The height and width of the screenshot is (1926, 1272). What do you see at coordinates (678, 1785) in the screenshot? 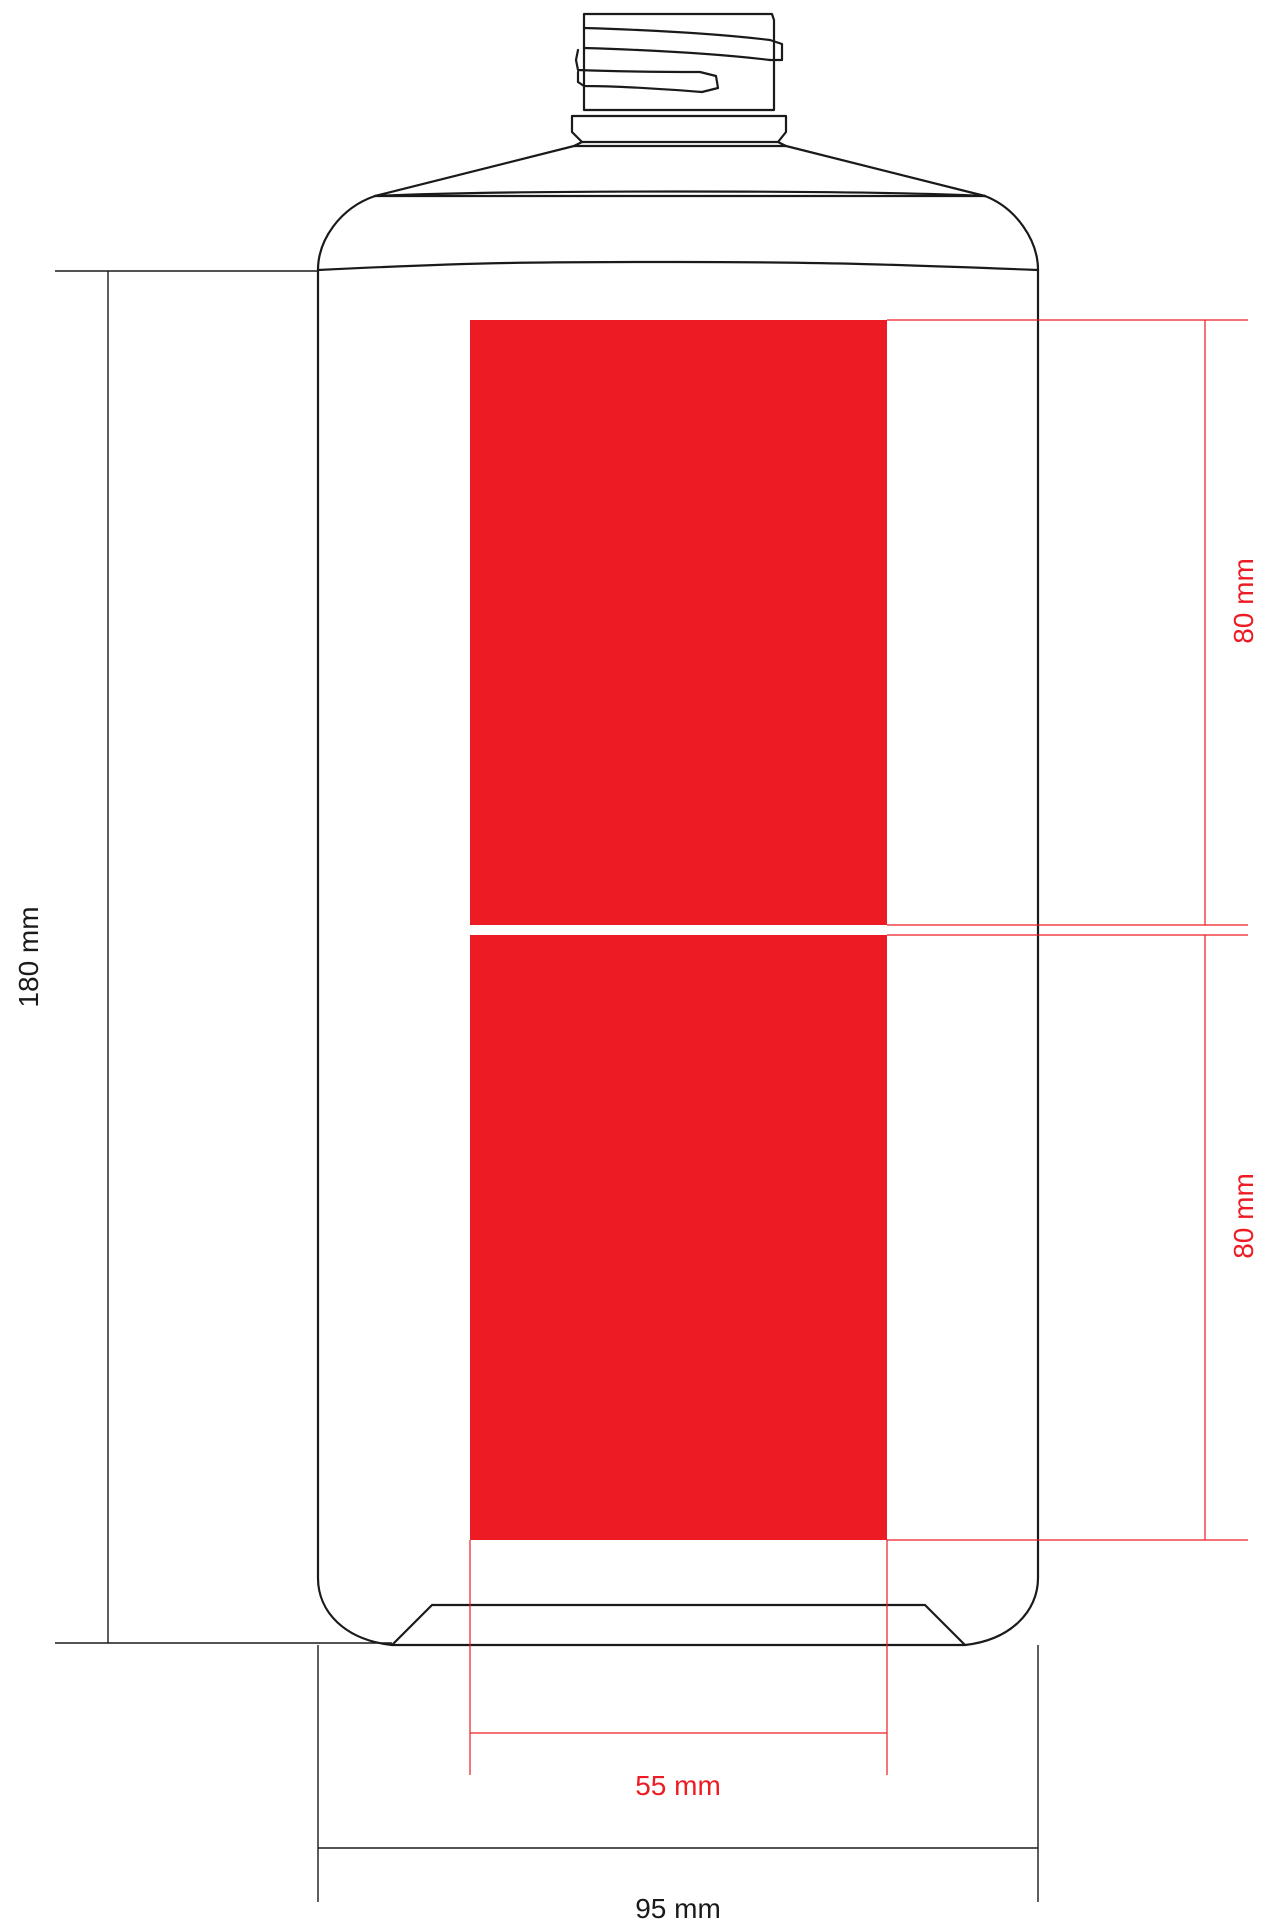
I see `label-width-text: 55 mm` at bounding box center [678, 1785].